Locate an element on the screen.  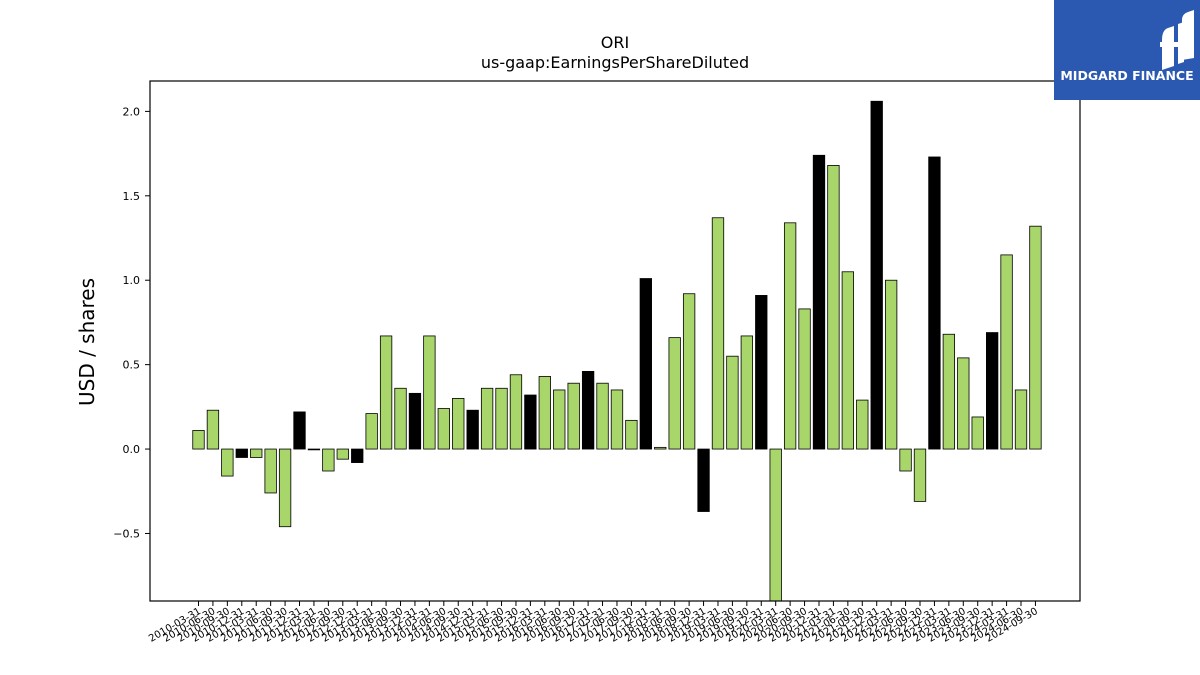
y-tick-label: 0.5 is located at coordinates (132, 365).